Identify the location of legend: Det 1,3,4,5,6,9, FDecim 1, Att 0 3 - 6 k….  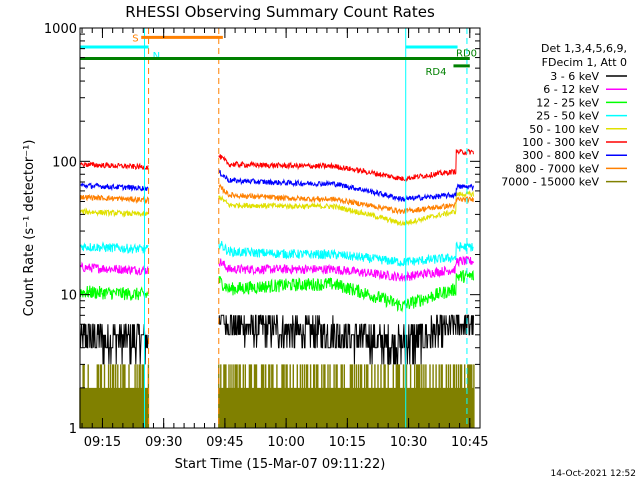
(564, 115).